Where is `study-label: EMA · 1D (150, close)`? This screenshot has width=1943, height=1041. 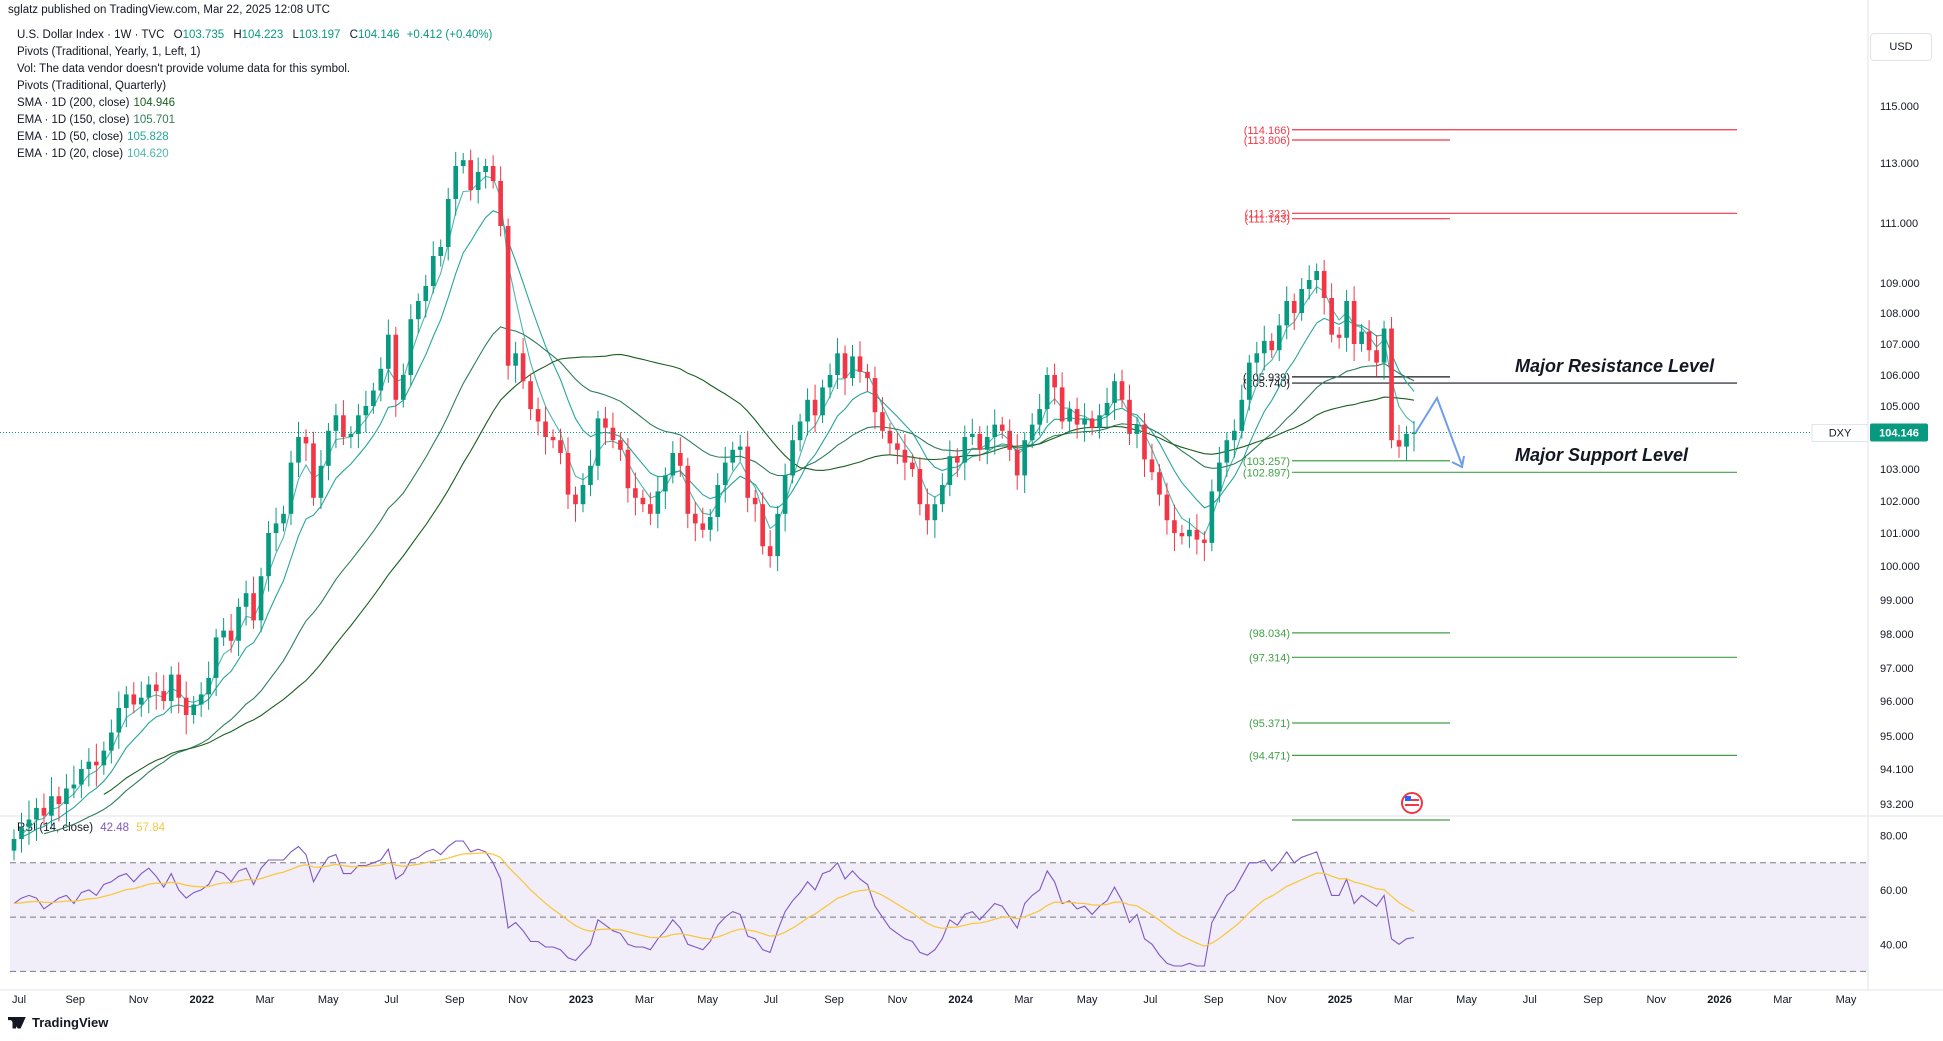
study-label: EMA · 1D (150, close) is located at coordinates (73, 120).